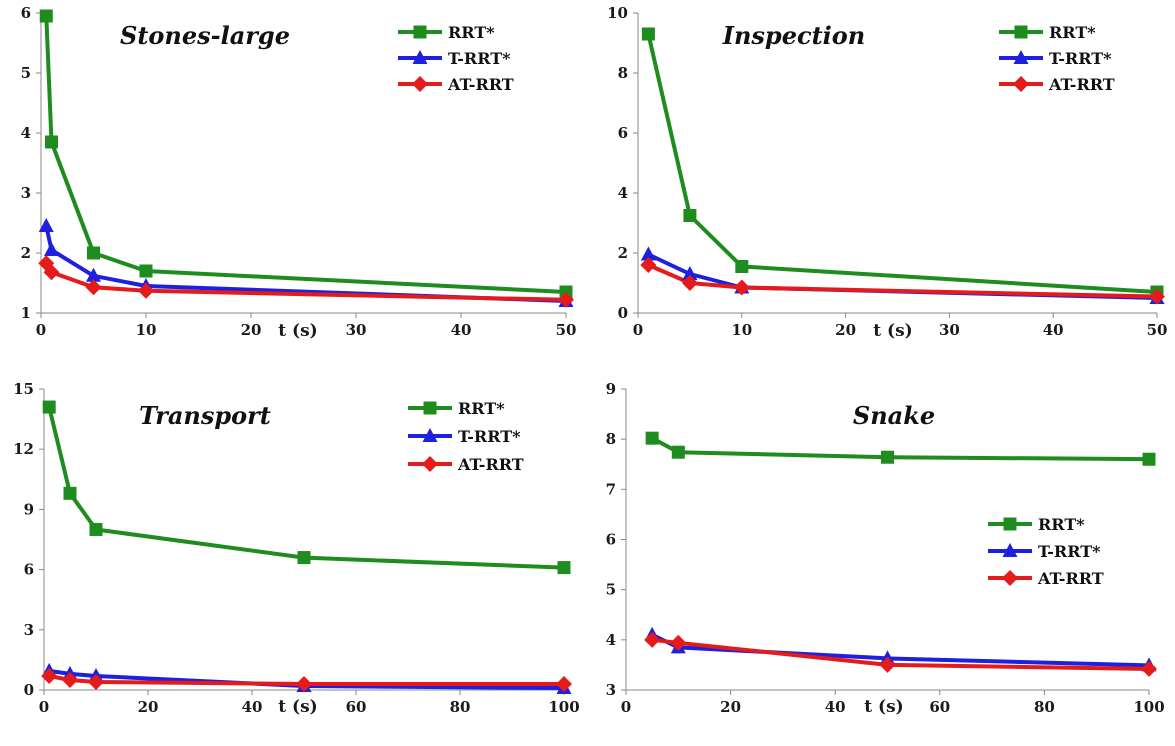 The image size is (1175, 746). I want to click on y-tick-label: 15, so click(23, 389).